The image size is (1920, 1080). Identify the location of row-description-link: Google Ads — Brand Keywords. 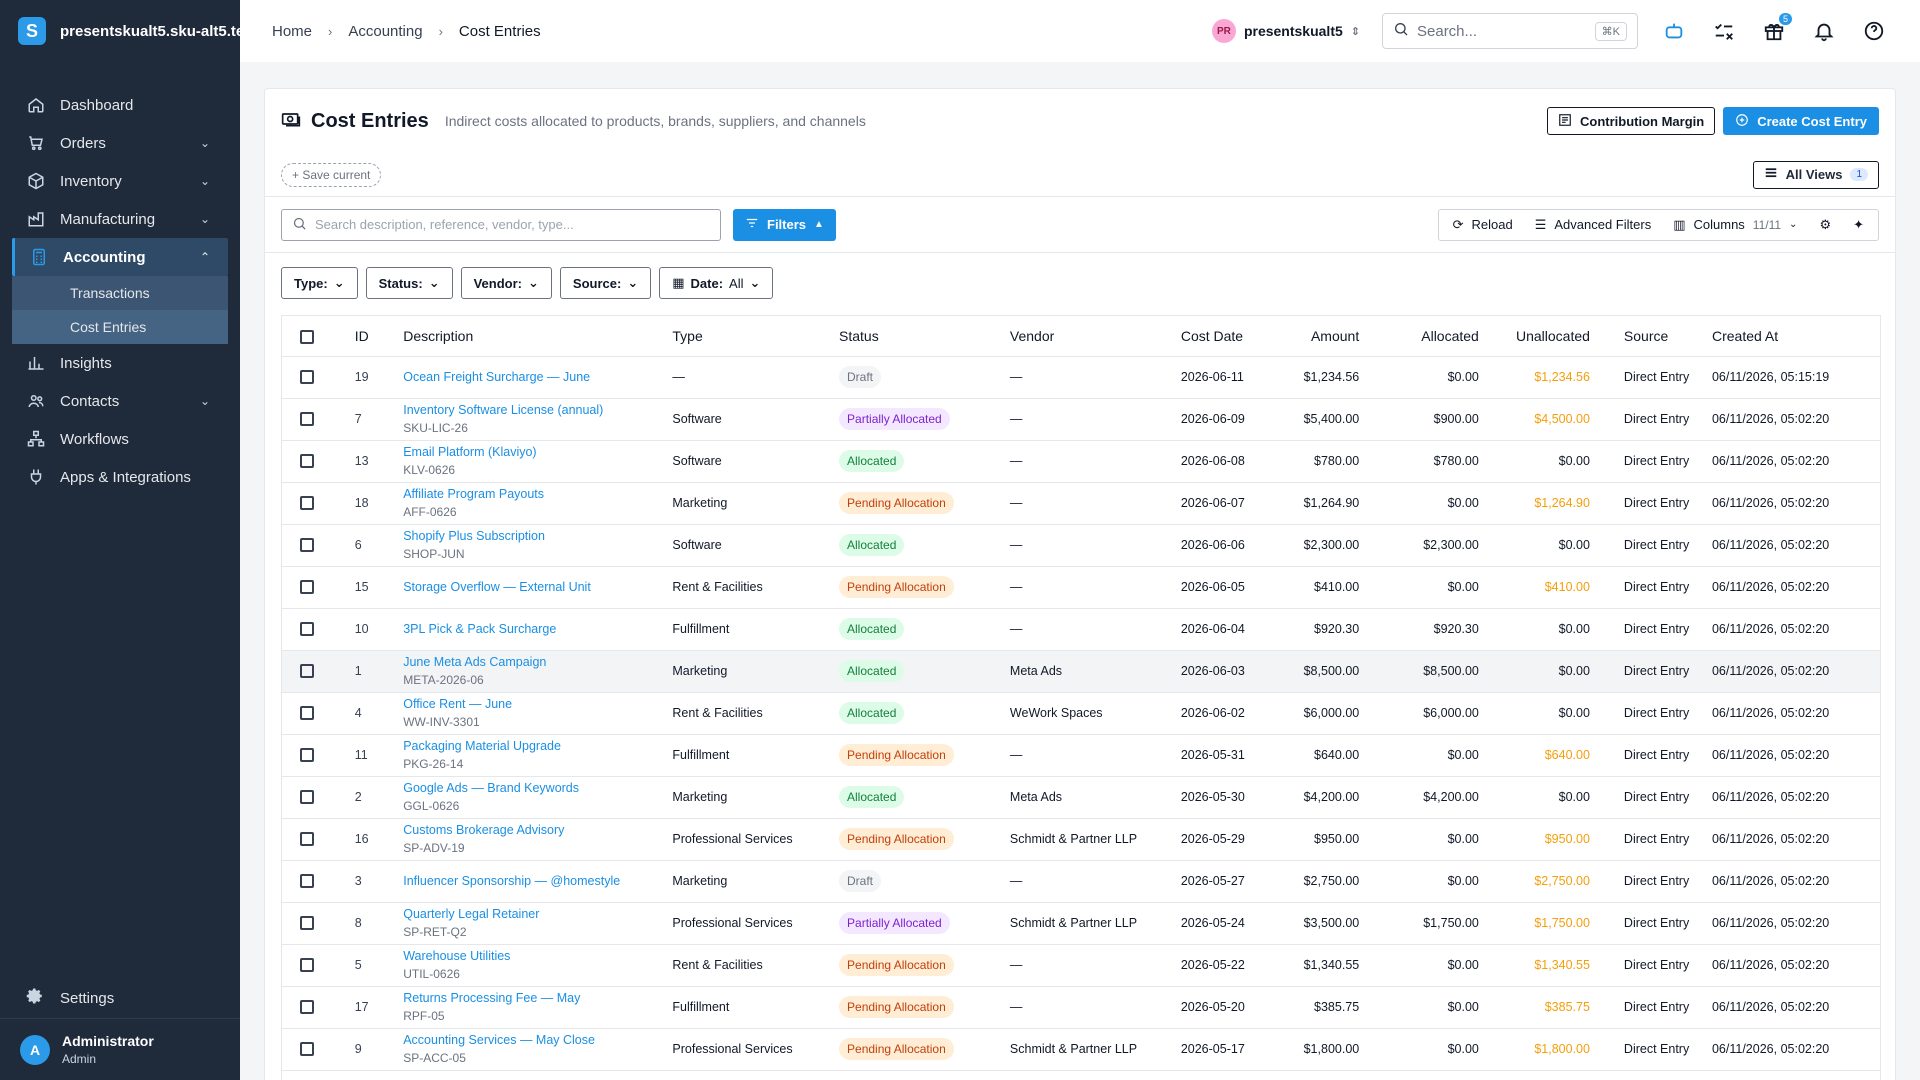
(491, 788).